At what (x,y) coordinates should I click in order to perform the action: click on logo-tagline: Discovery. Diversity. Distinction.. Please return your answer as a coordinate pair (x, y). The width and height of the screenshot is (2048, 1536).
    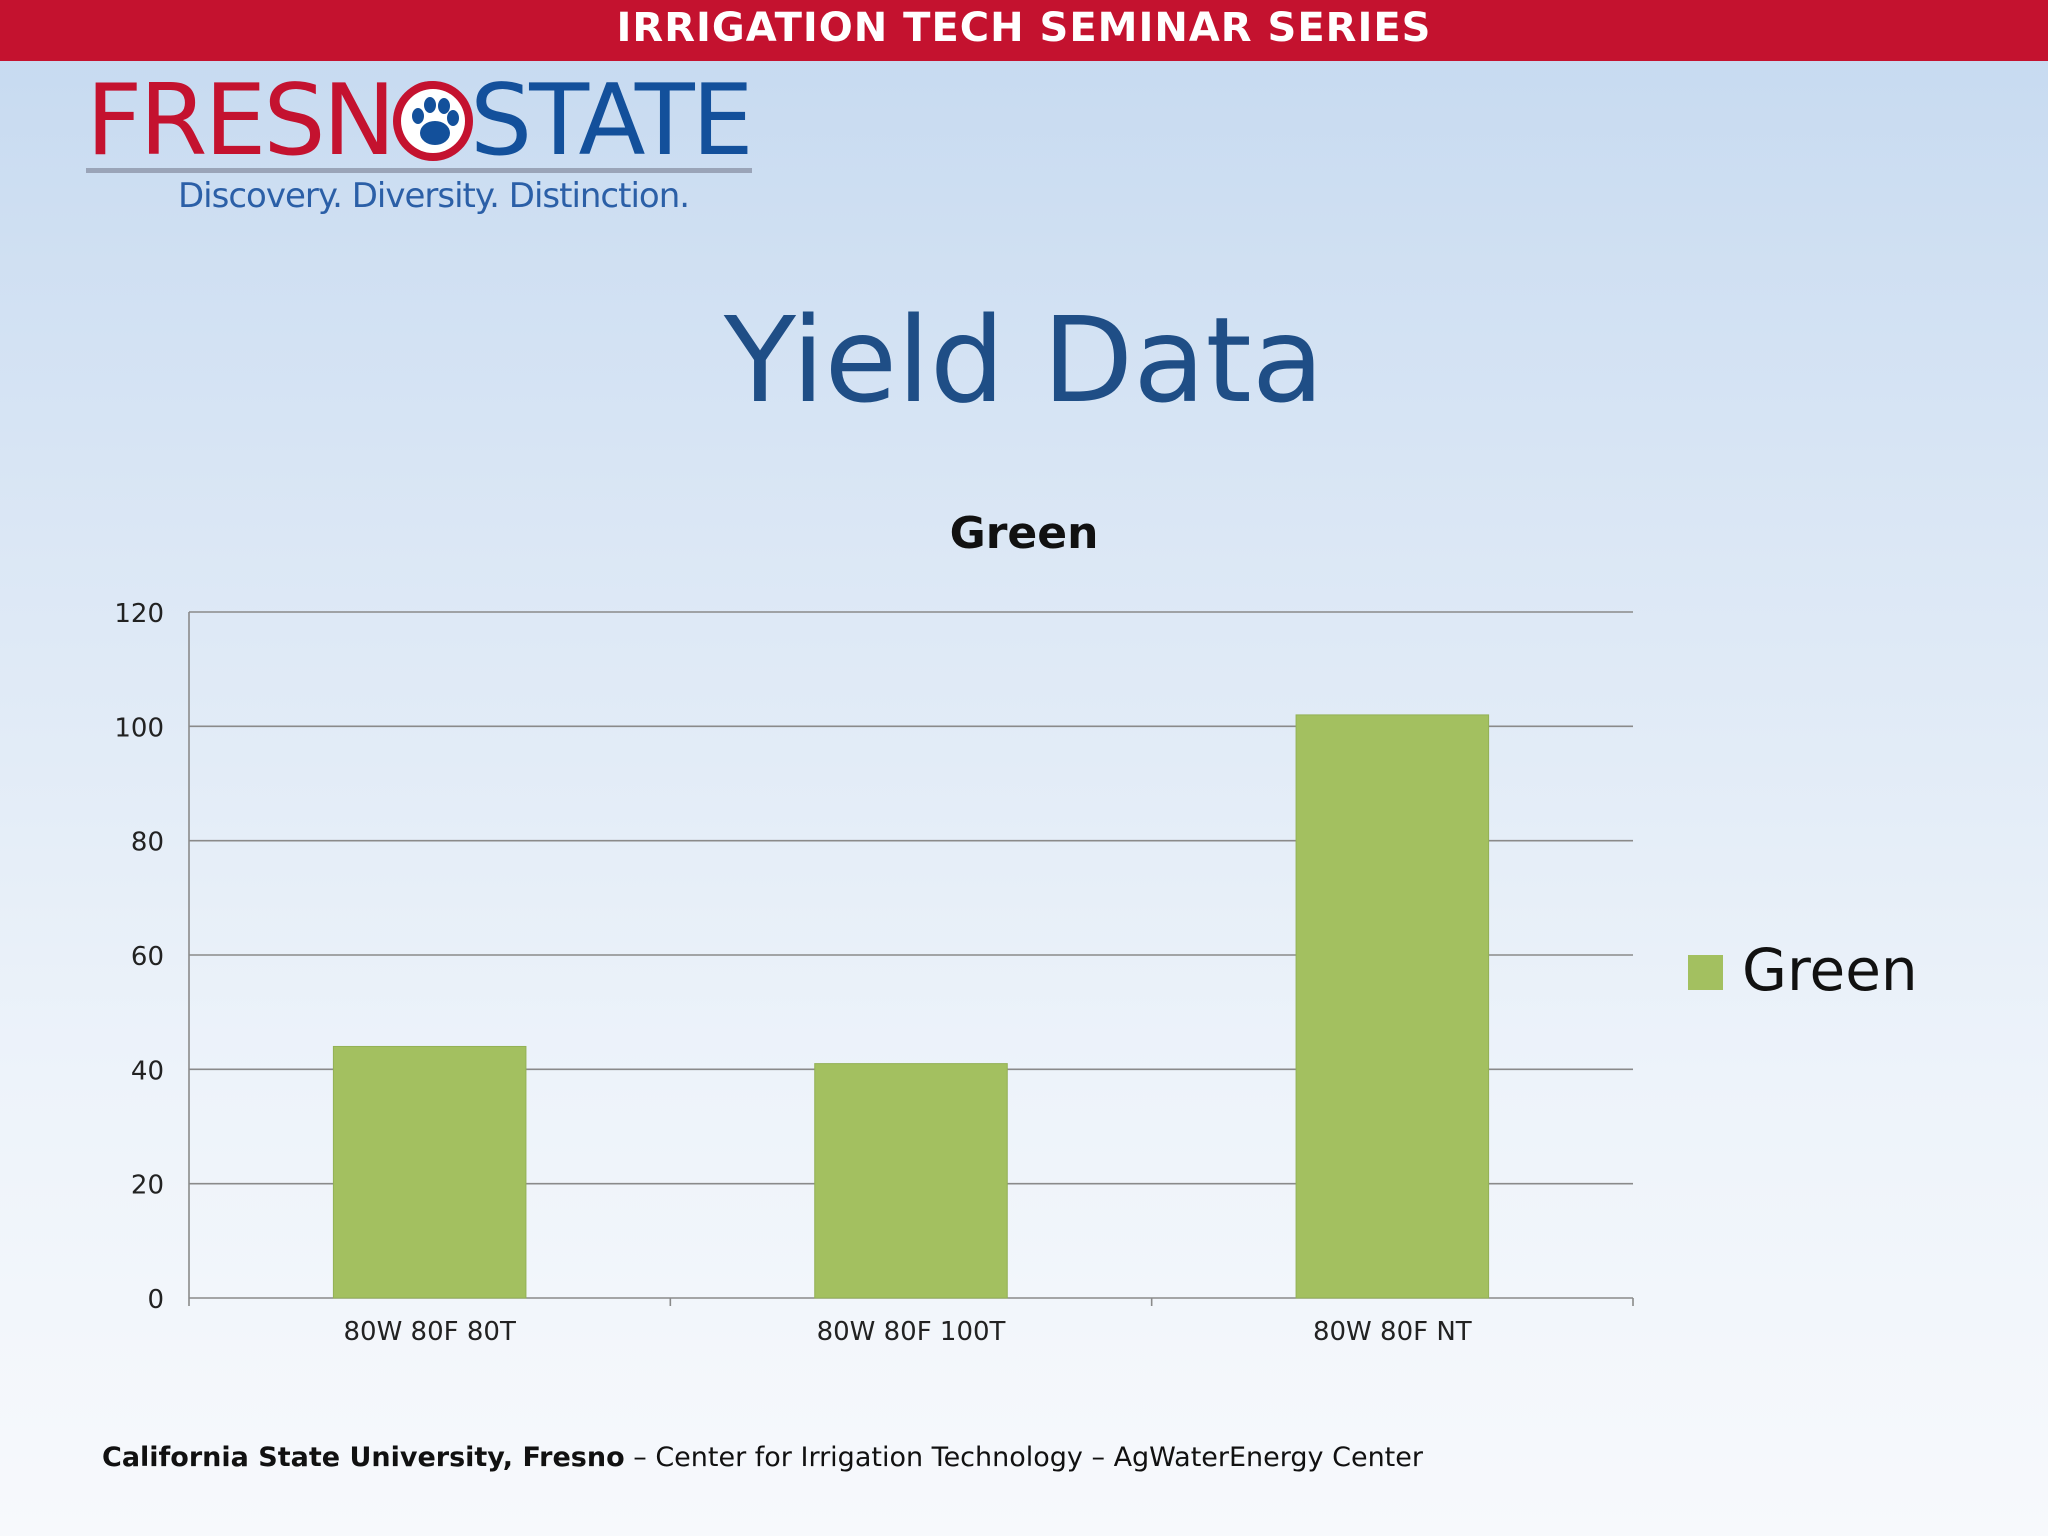
    Looking at the image, I should click on (434, 196).